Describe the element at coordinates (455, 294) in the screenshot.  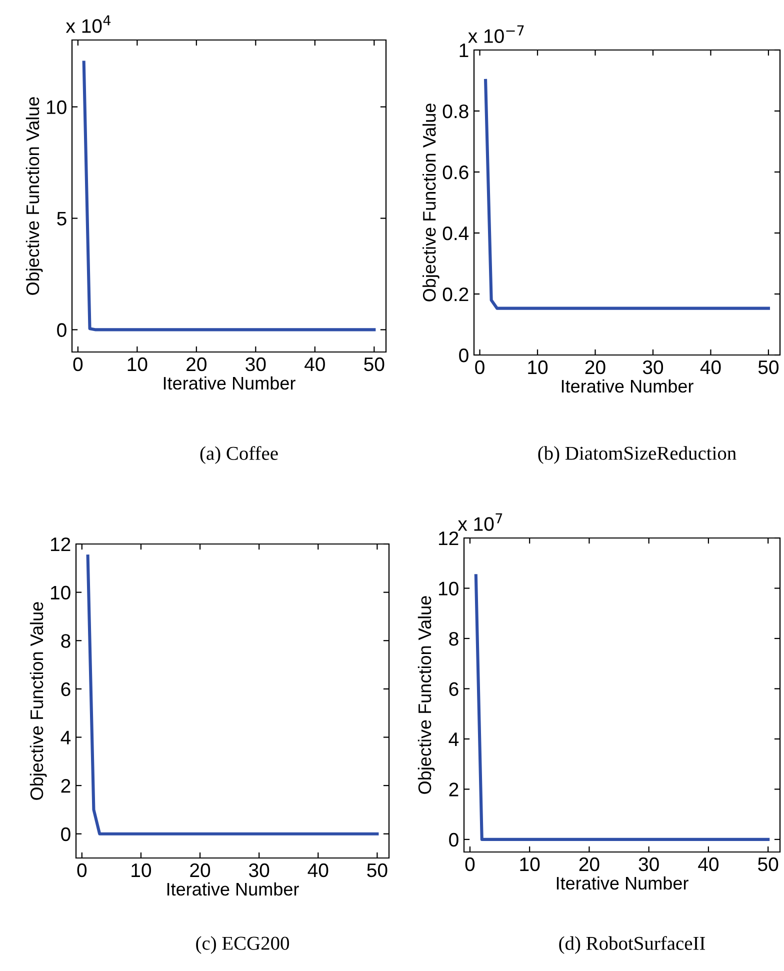
I see `y-tick-label: 0.2` at that location.